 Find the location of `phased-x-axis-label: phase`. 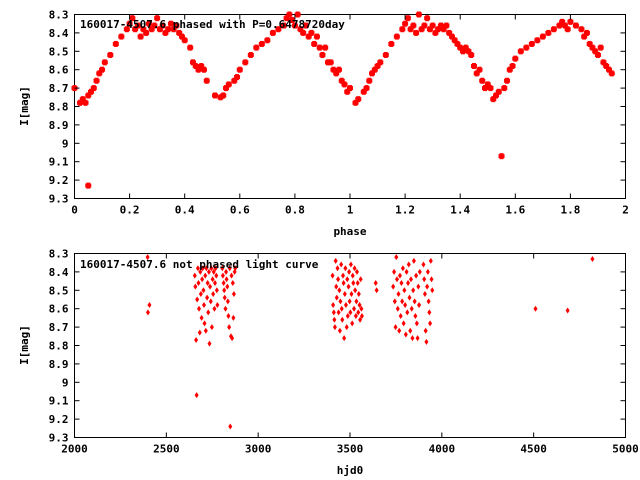

phased-x-axis-label: phase is located at coordinates (349, 231).